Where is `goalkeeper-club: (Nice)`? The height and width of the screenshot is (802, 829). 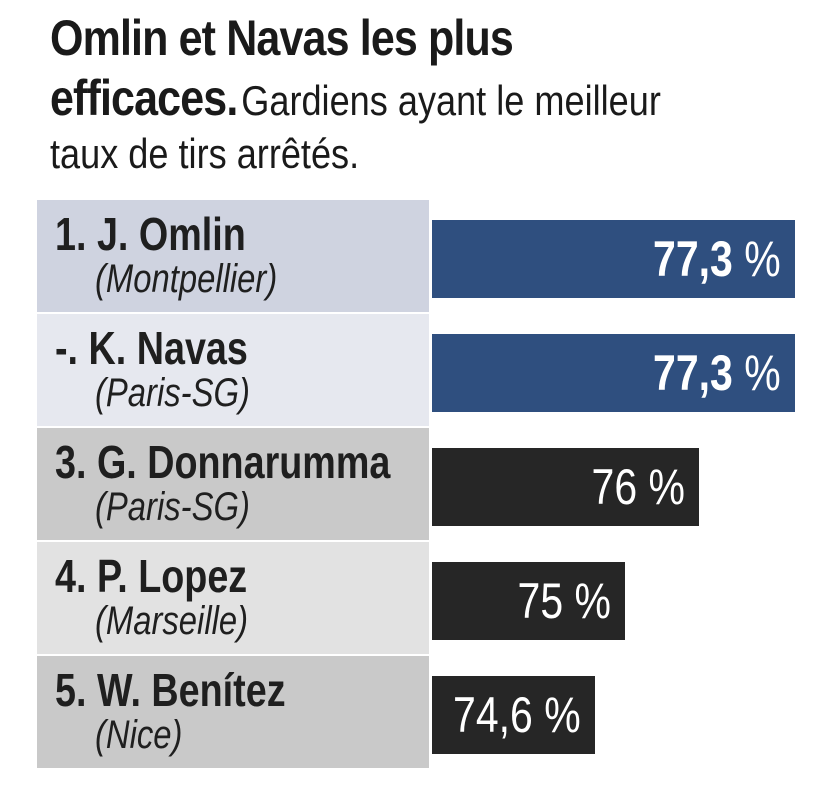
goalkeeper-club: (Nice) is located at coordinates (139, 735).